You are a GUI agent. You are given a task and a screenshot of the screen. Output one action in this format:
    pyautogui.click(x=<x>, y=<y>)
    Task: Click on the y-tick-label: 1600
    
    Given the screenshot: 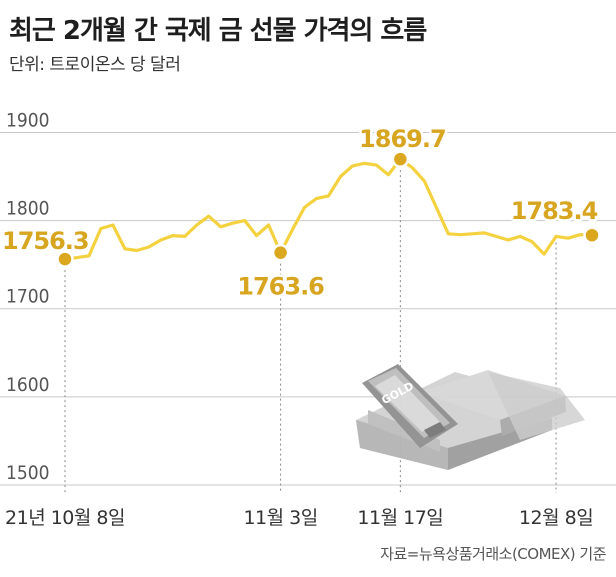 What is the action you would take?
    pyautogui.click(x=28, y=385)
    